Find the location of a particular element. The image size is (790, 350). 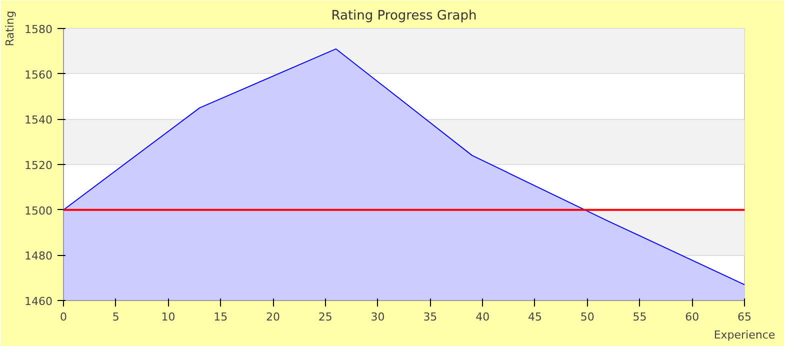

y-tick-label: 1520 is located at coordinates (38, 165).